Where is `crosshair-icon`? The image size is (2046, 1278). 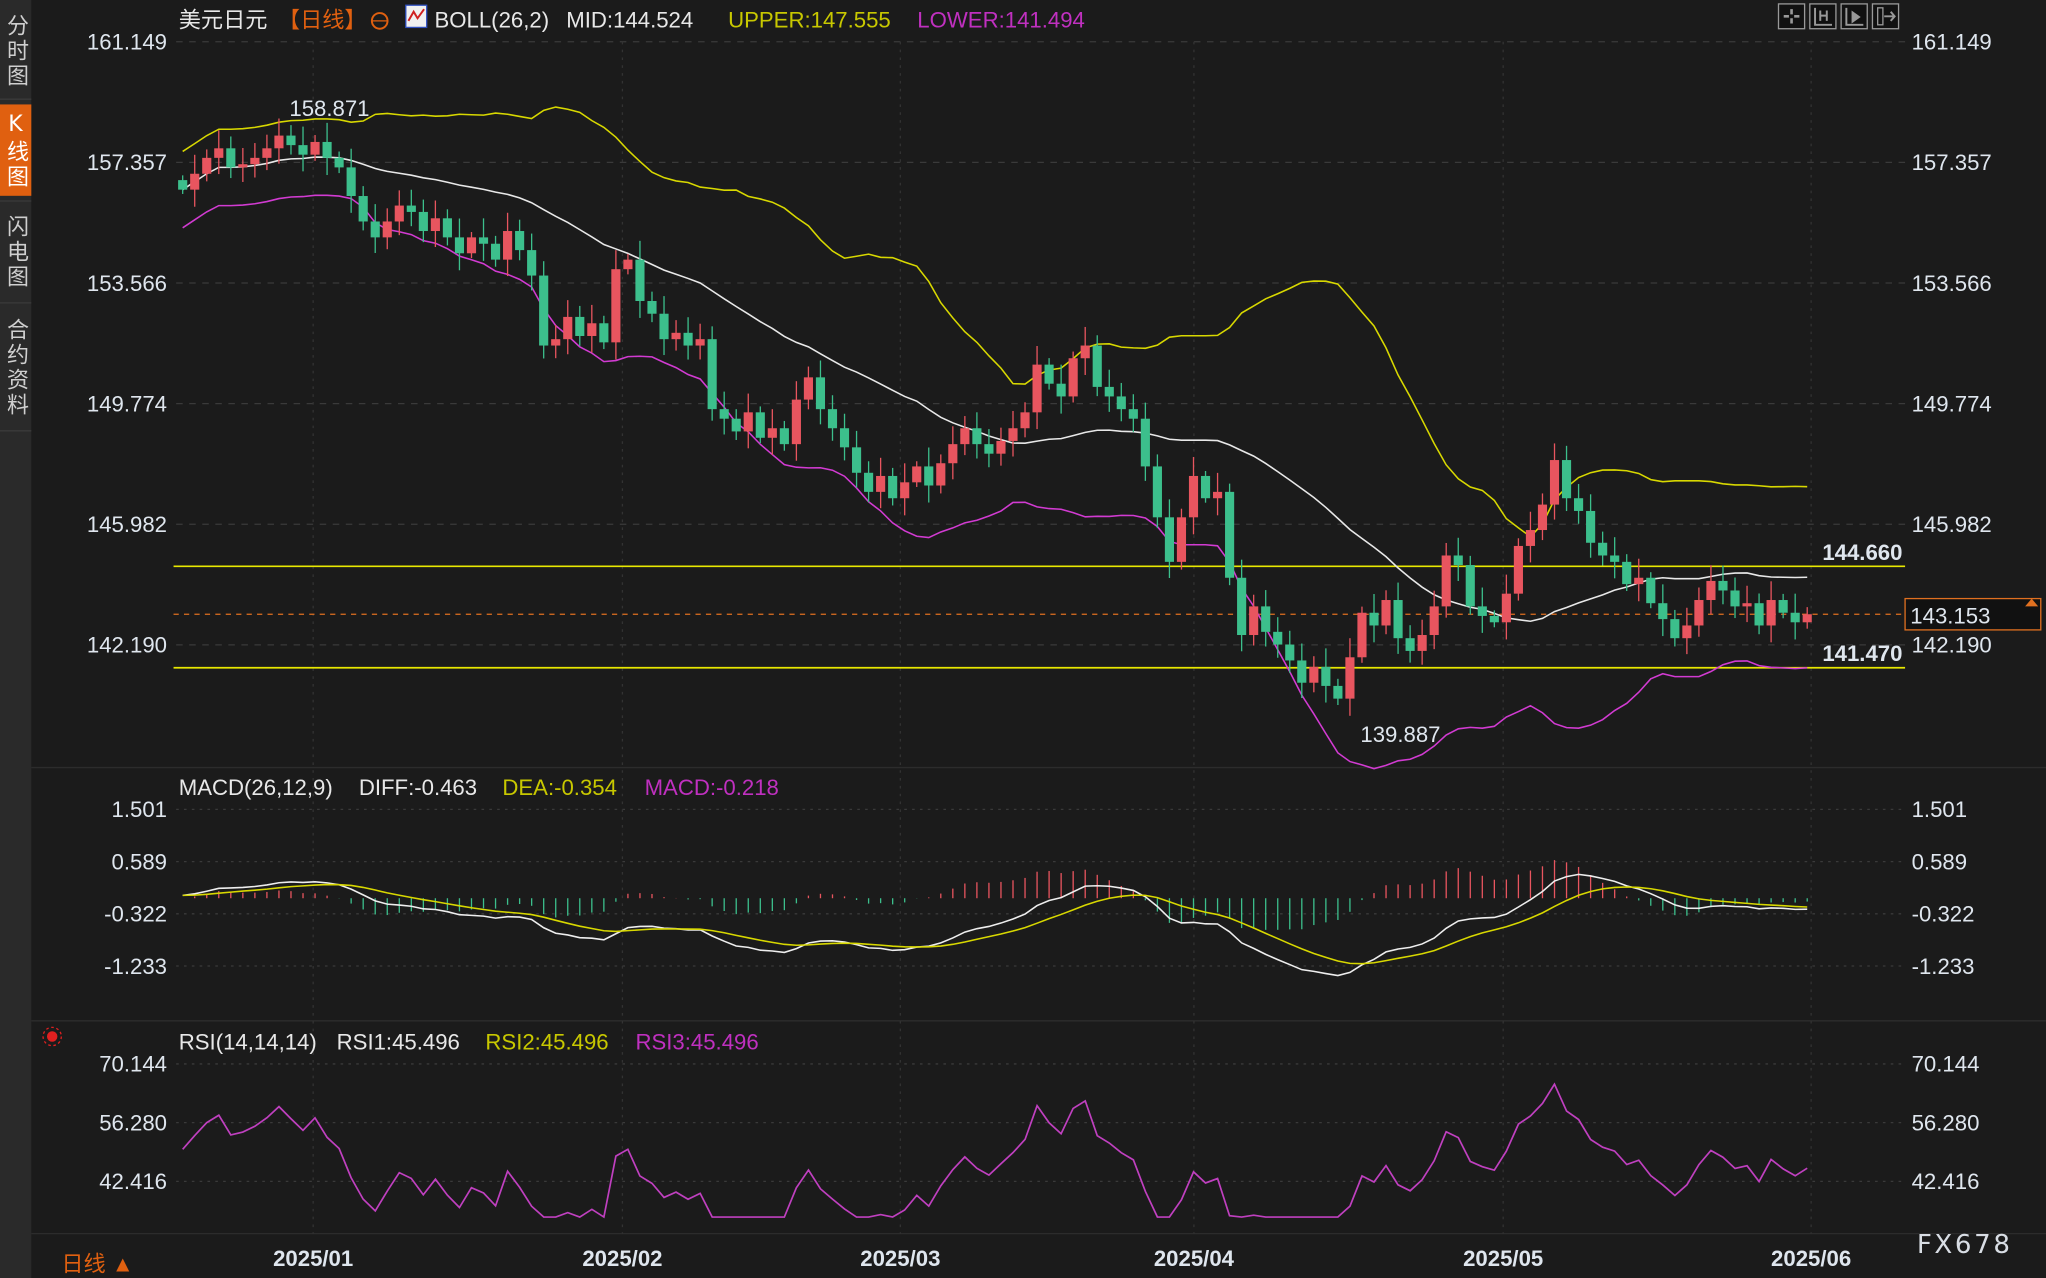 crosshair-icon is located at coordinates (1791, 16).